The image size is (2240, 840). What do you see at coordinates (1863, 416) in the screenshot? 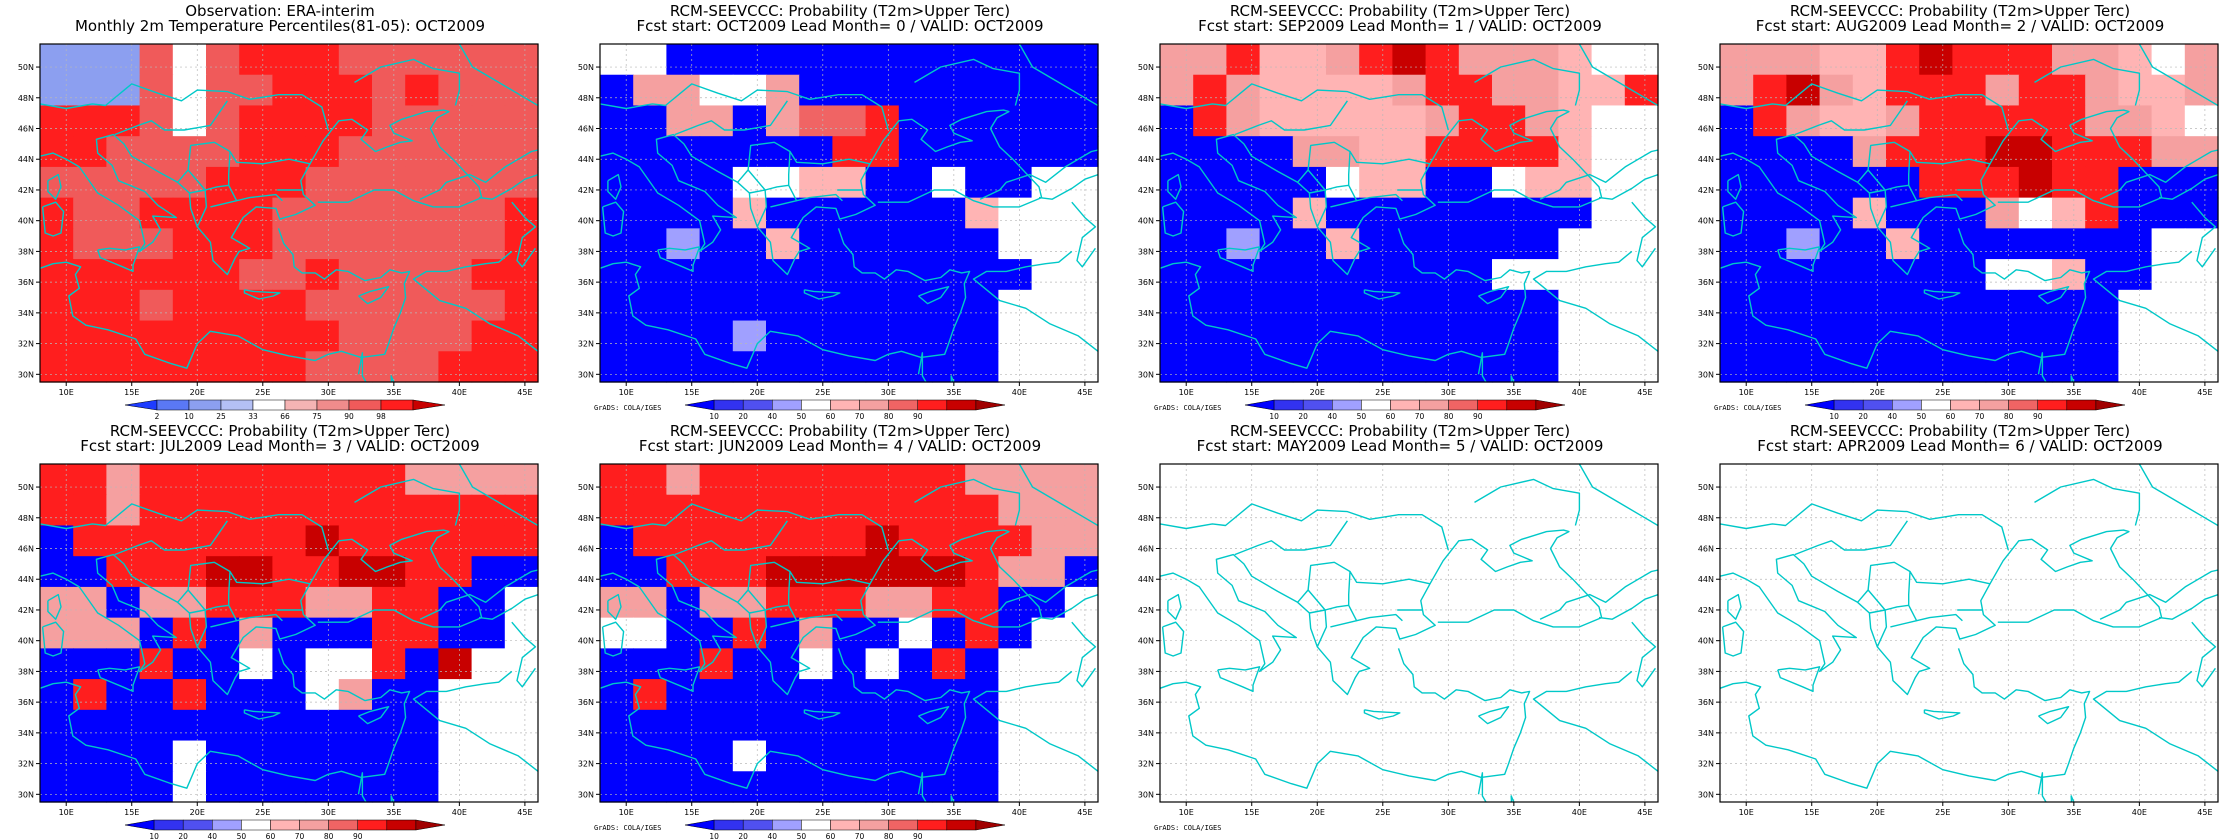
I see `colorbar-label: 20` at bounding box center [1863, 416].